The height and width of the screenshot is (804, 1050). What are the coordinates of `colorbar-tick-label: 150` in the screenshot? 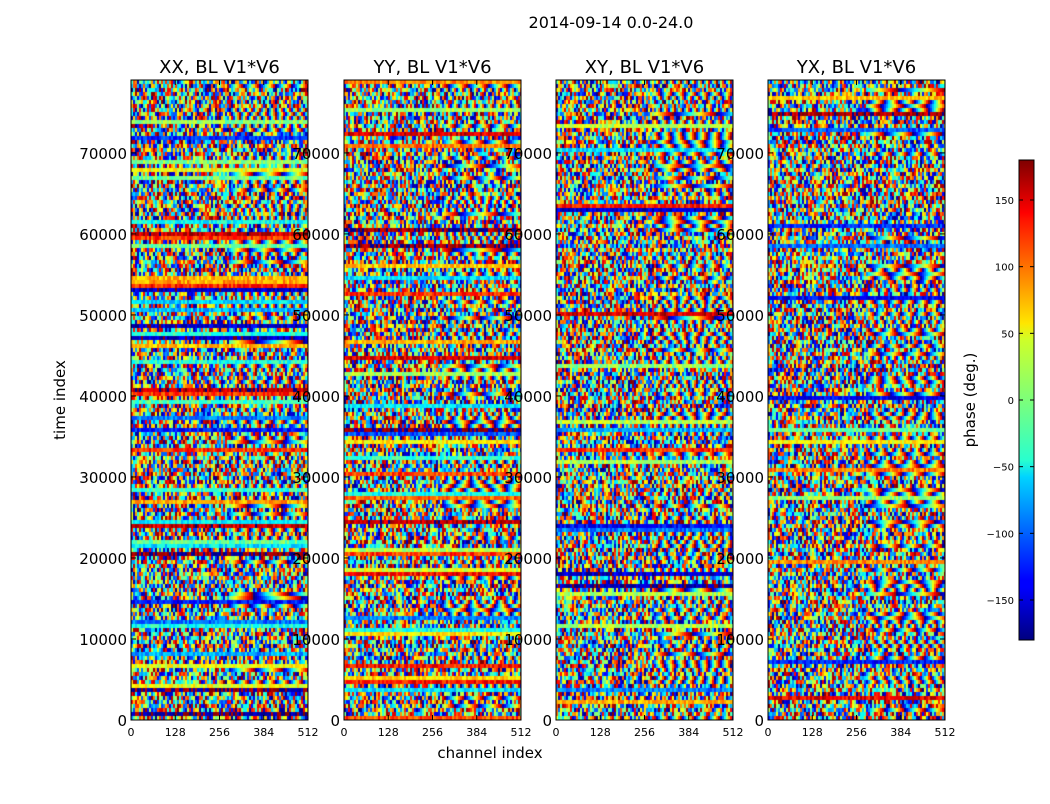 It's located at (1004, 201).